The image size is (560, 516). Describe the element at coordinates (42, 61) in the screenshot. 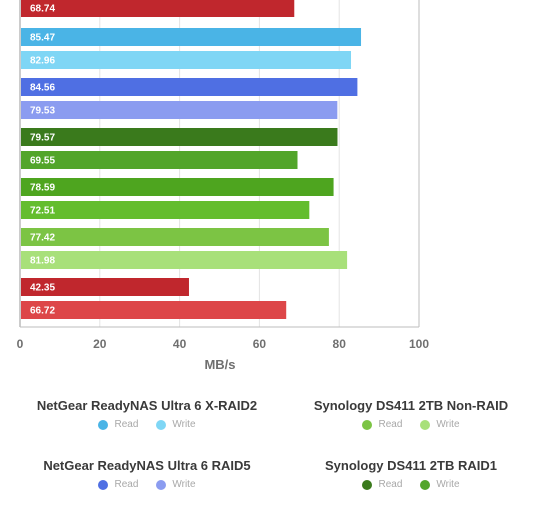

I see `bar-value-label: 82.96` at that location.